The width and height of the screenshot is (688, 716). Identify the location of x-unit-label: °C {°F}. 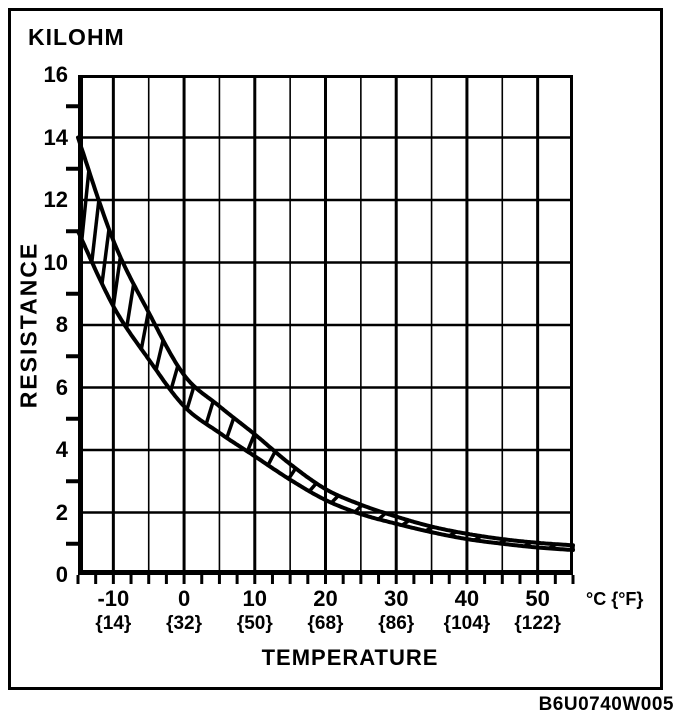
(615, 599).